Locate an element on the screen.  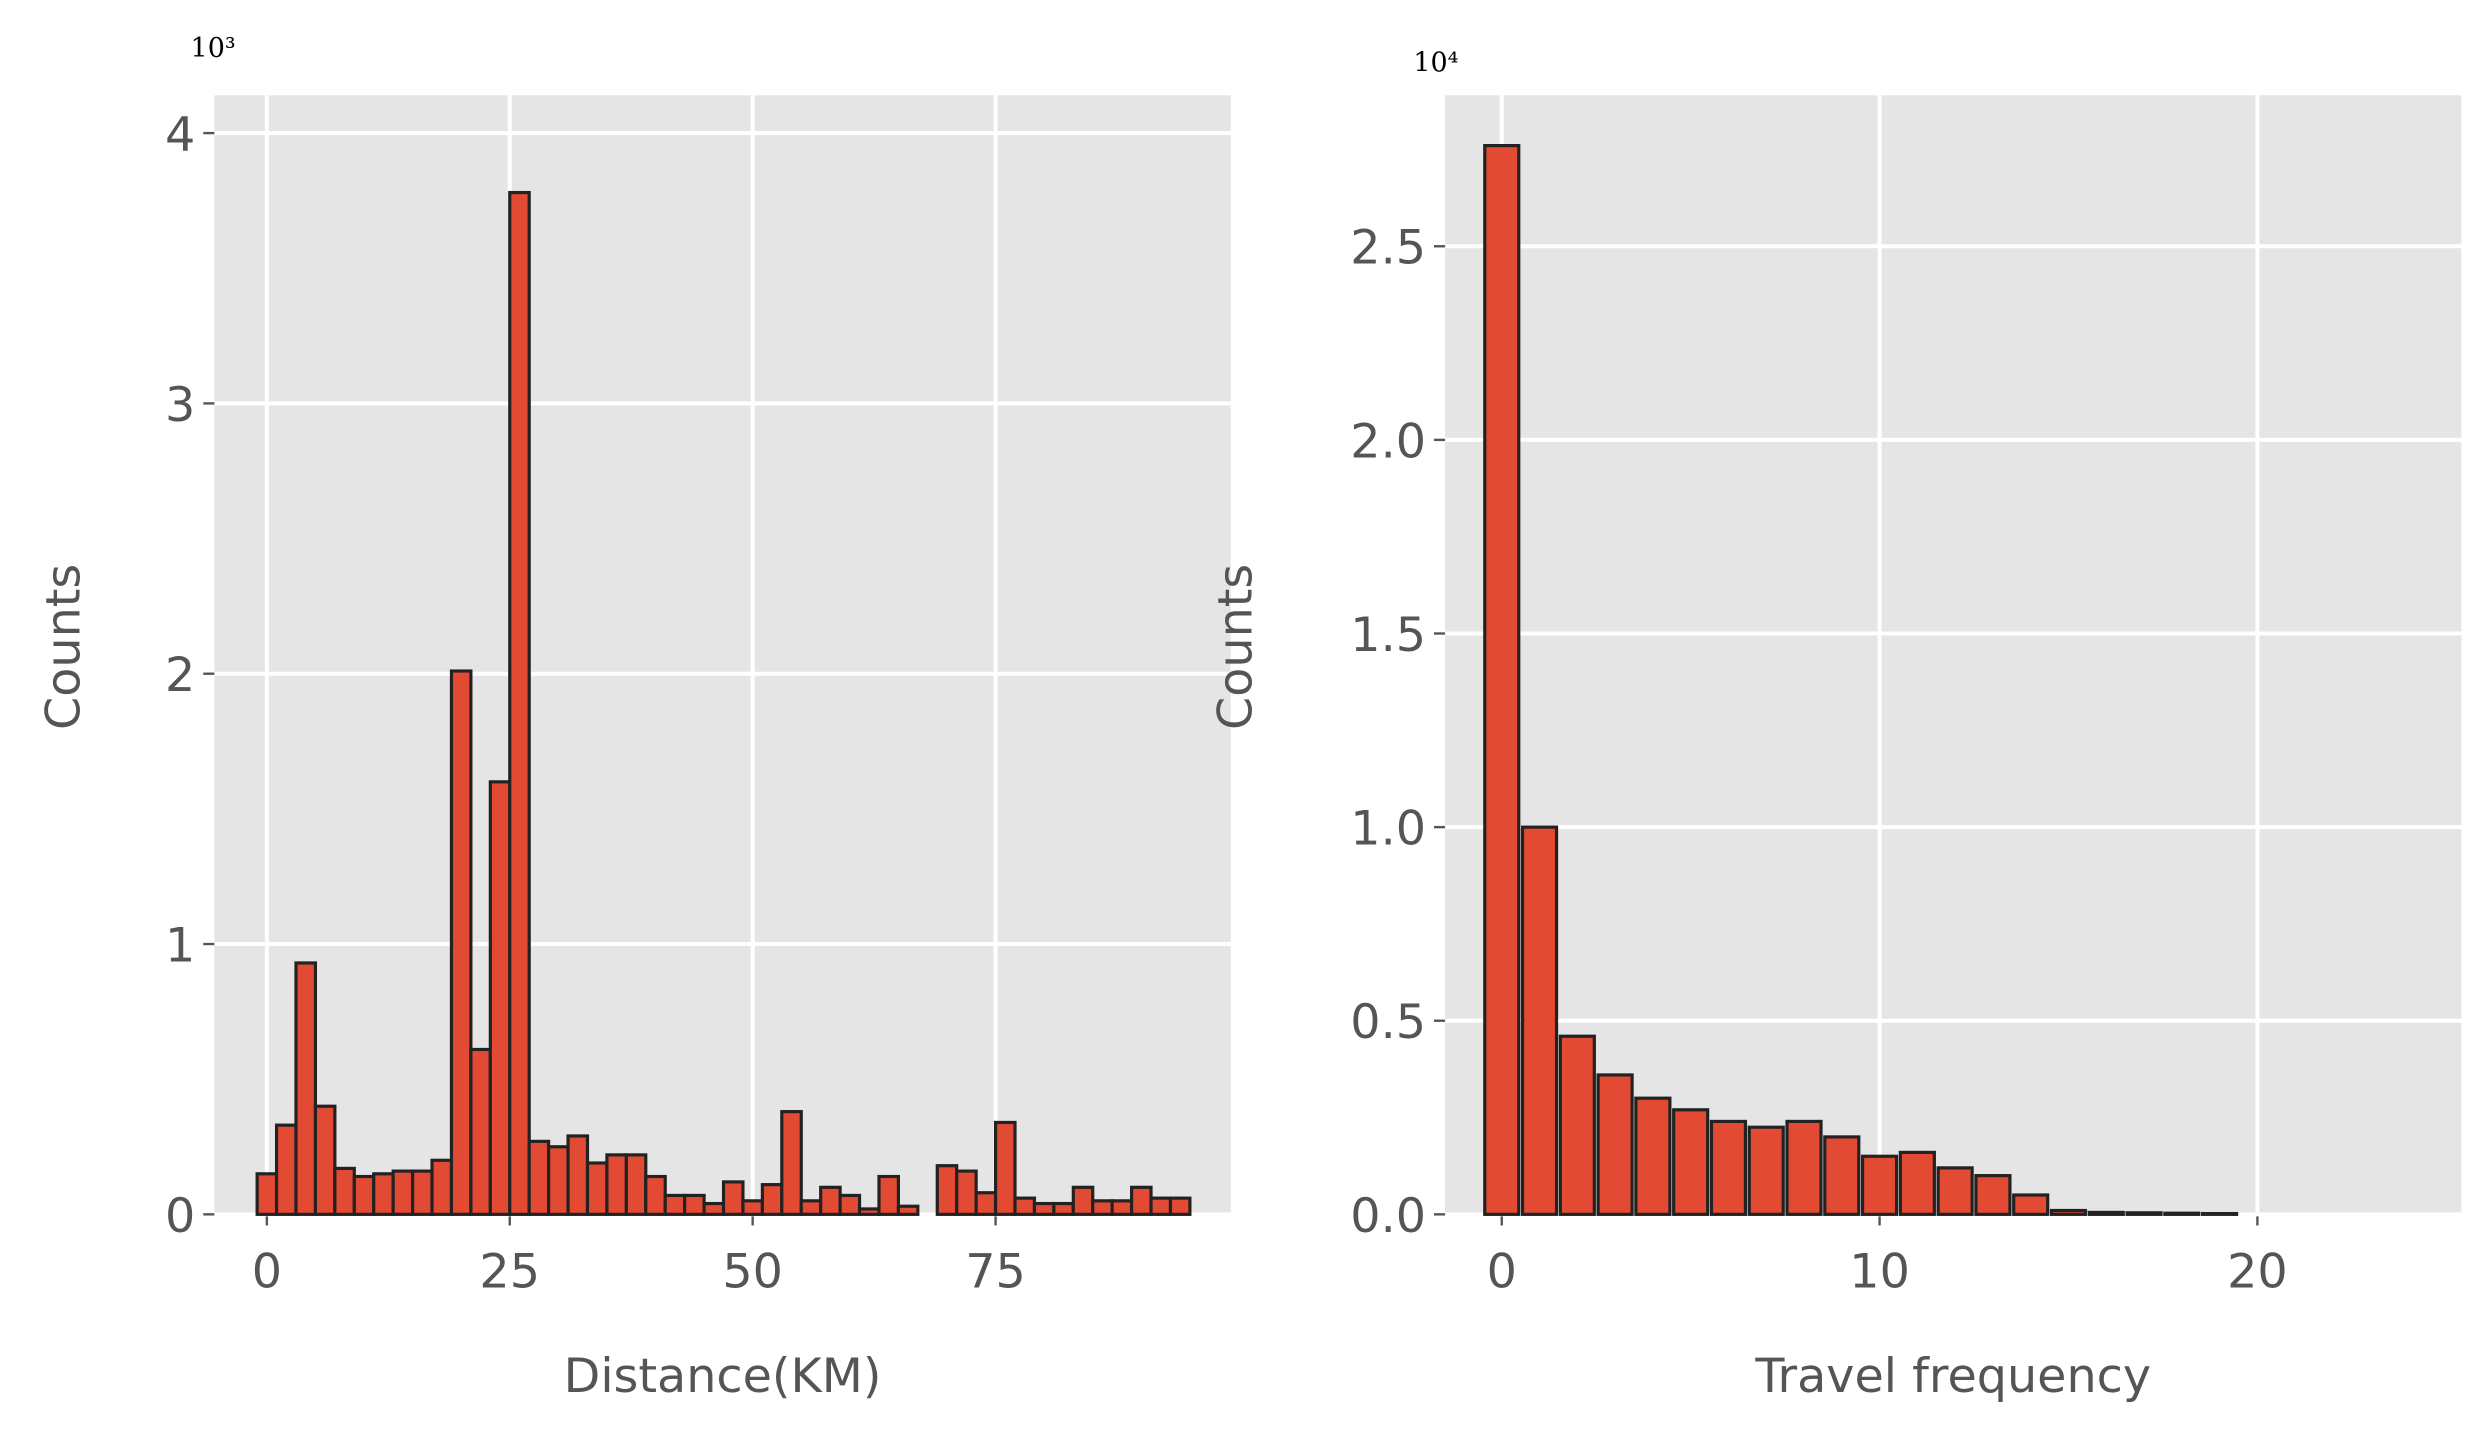
y-tick-label: 1.5 is located at coordinates (1388, 635).